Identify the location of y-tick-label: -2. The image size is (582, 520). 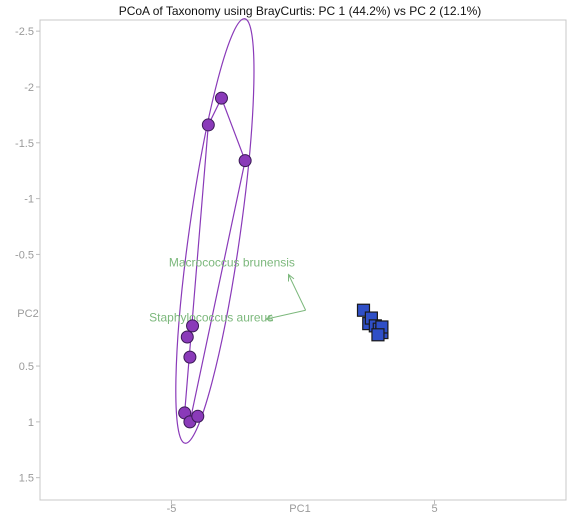
(29, 88).